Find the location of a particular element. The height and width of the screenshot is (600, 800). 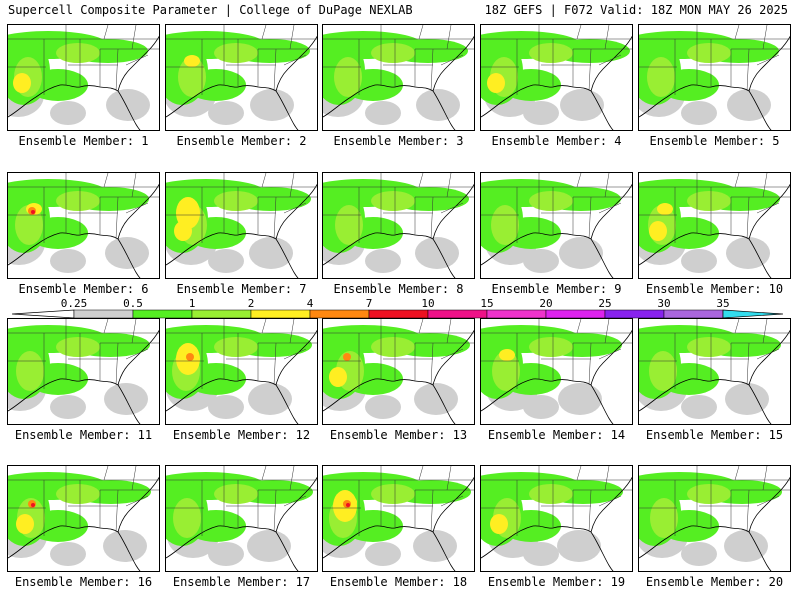

ensemble-member-label: Ensemble Member: 17 is located at coordinates (241, 582).